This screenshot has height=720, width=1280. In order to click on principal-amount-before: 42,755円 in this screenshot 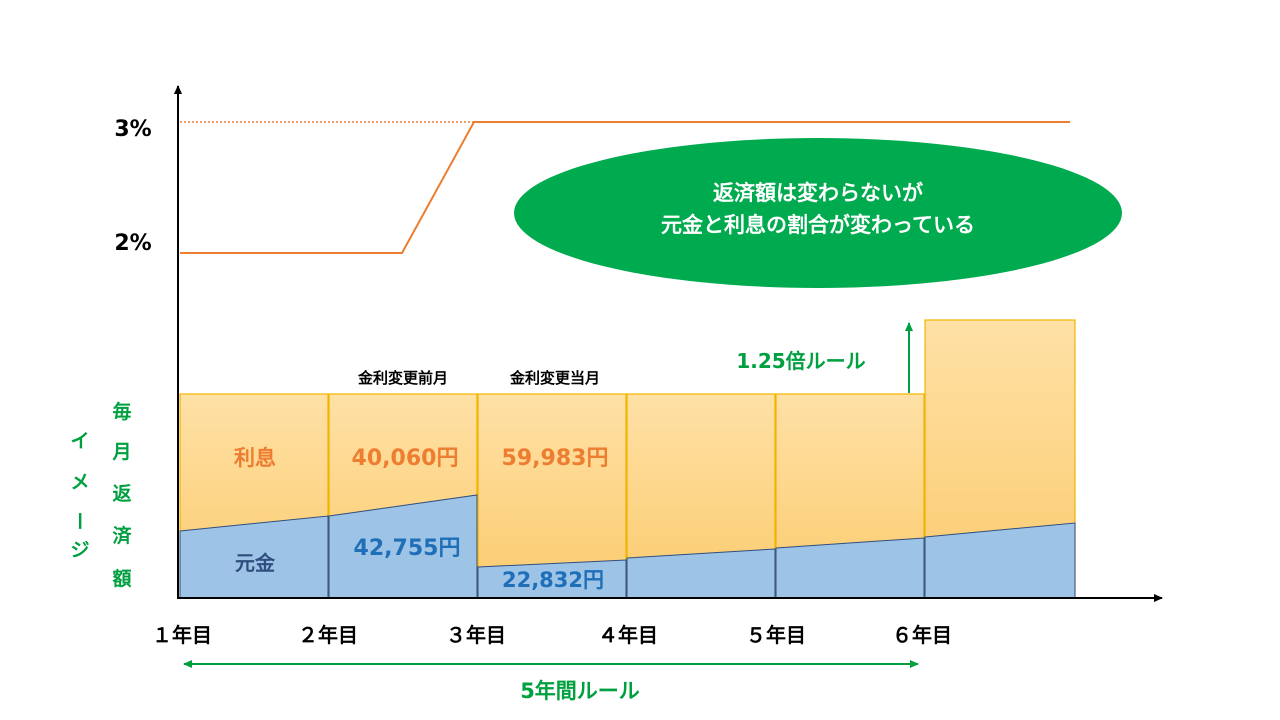, I will do `click(407, 548)`.